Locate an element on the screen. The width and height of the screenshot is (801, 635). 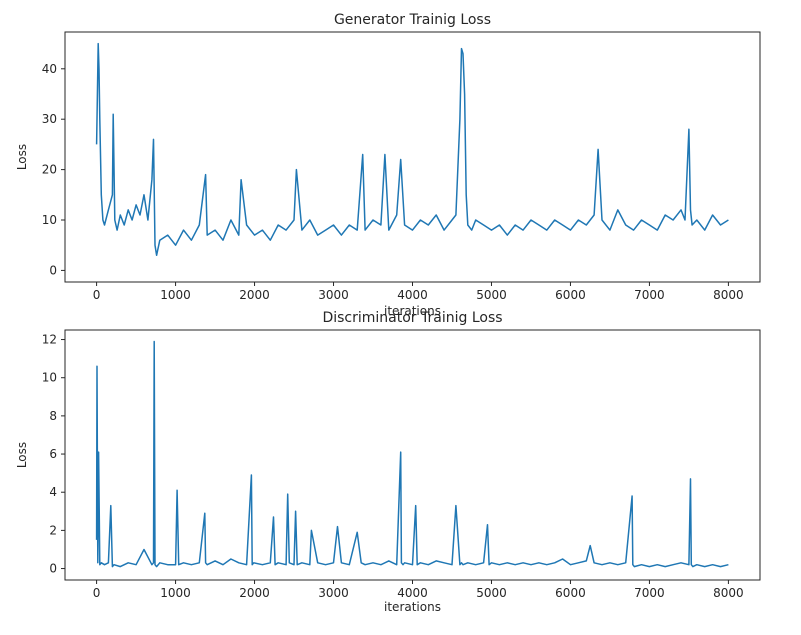
y-tick-label: 30 is located at coordinates (49, 119).